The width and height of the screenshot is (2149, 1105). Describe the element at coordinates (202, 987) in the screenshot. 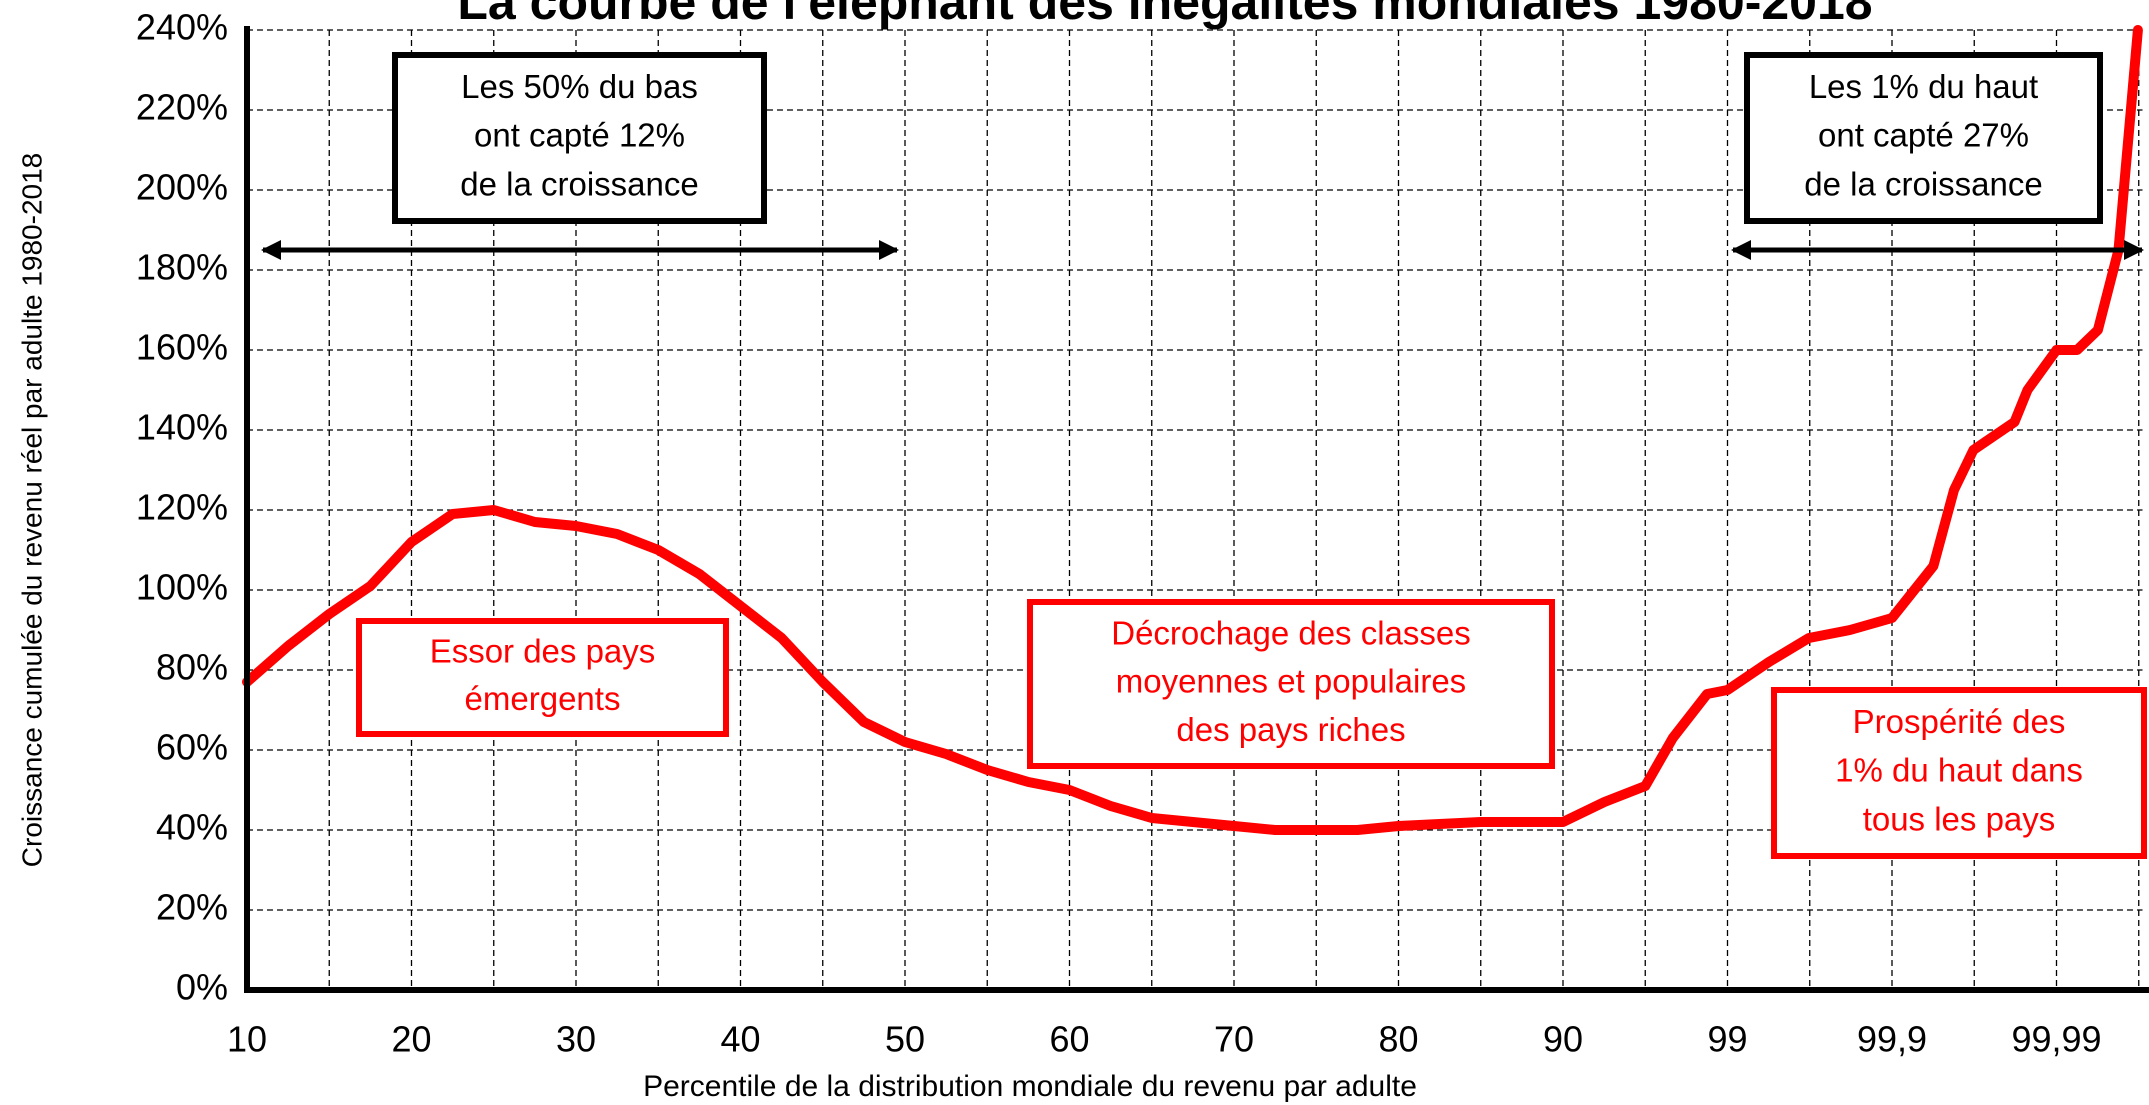

I see `y-tick-label: 0%` at that location.